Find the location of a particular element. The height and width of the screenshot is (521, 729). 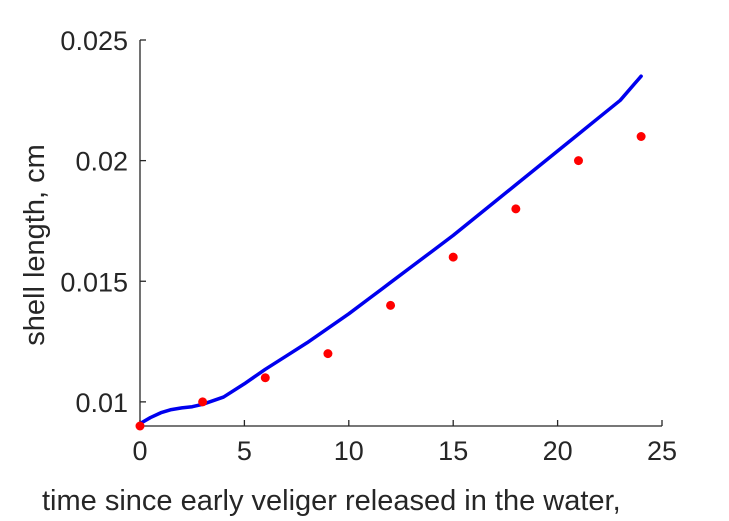

y-tick-label: 0.01 is located at coordinates (101, 403).